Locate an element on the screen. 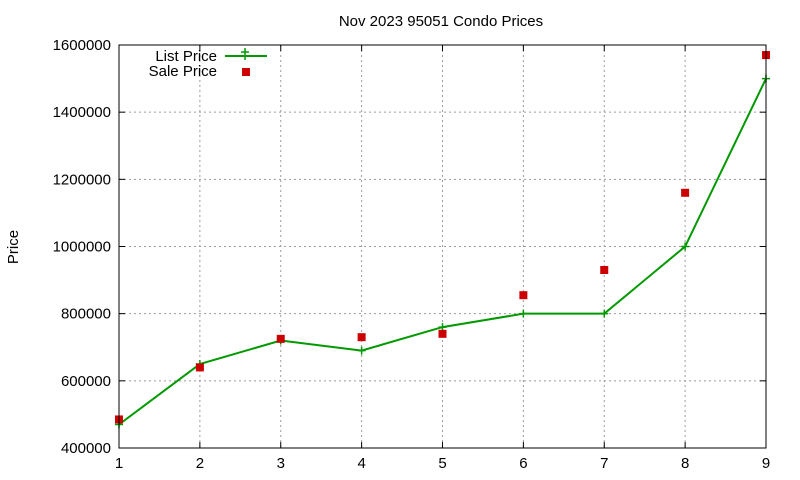 The width and height of the screenshot is (800, 480). x-tick-label: 1 is located at coordinates (119, 463).